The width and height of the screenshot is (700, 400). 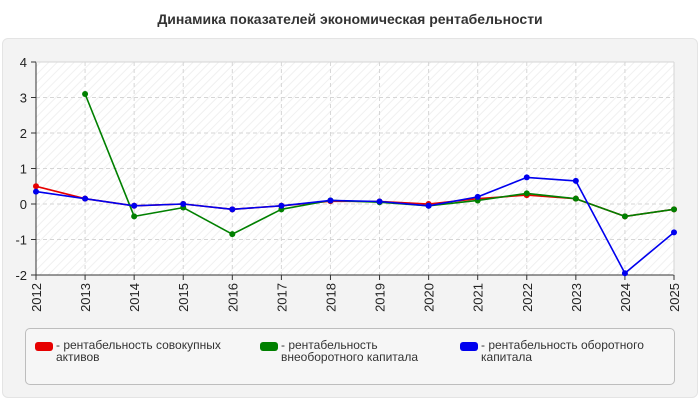 I want to click on legend-swatch-green, so click(x=269, y=346).